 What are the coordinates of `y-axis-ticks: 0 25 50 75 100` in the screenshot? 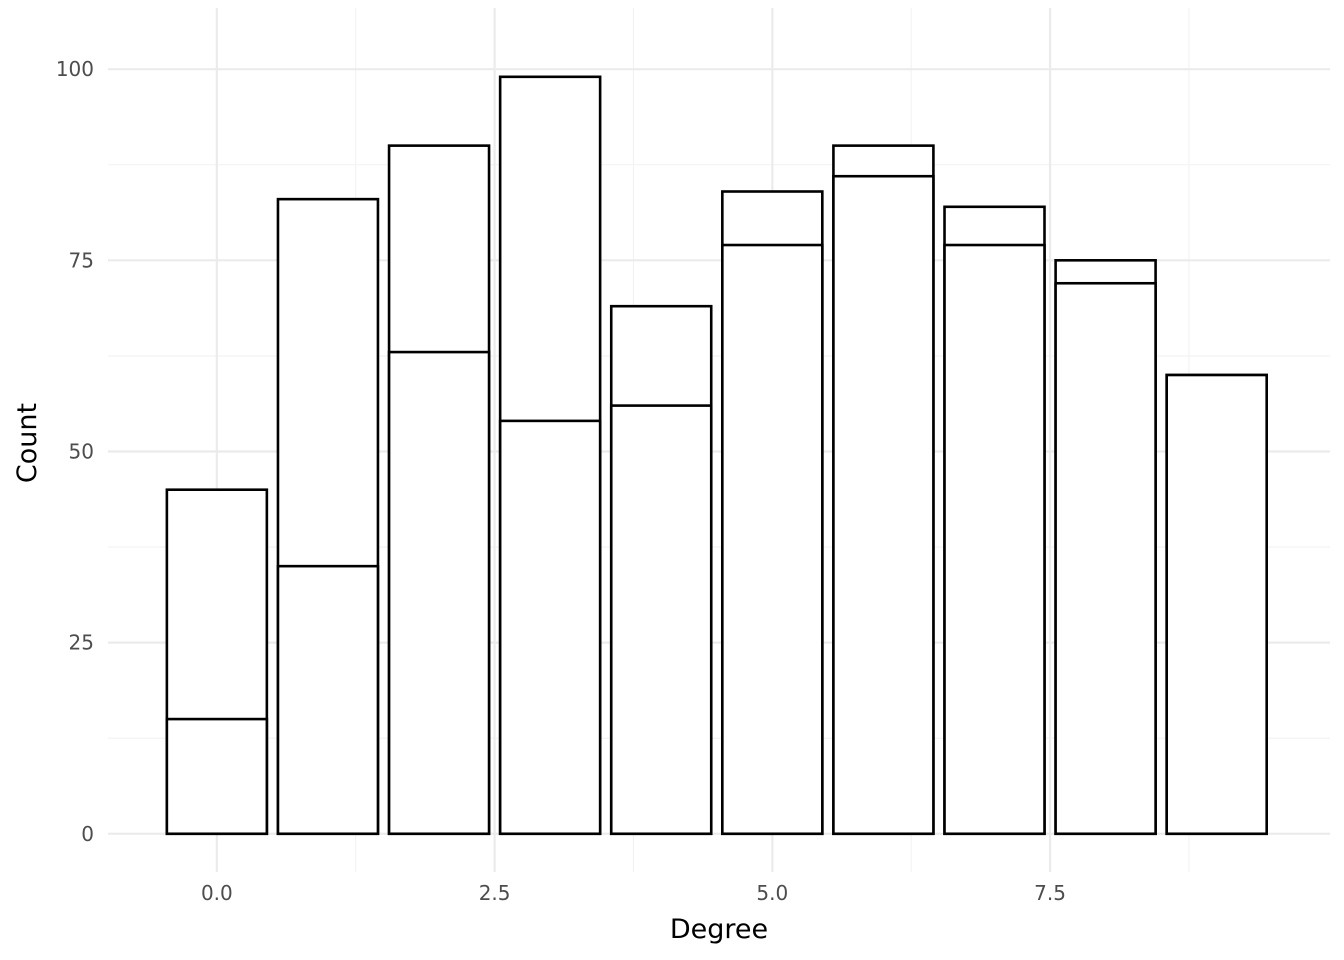 It's located at (75, 451).